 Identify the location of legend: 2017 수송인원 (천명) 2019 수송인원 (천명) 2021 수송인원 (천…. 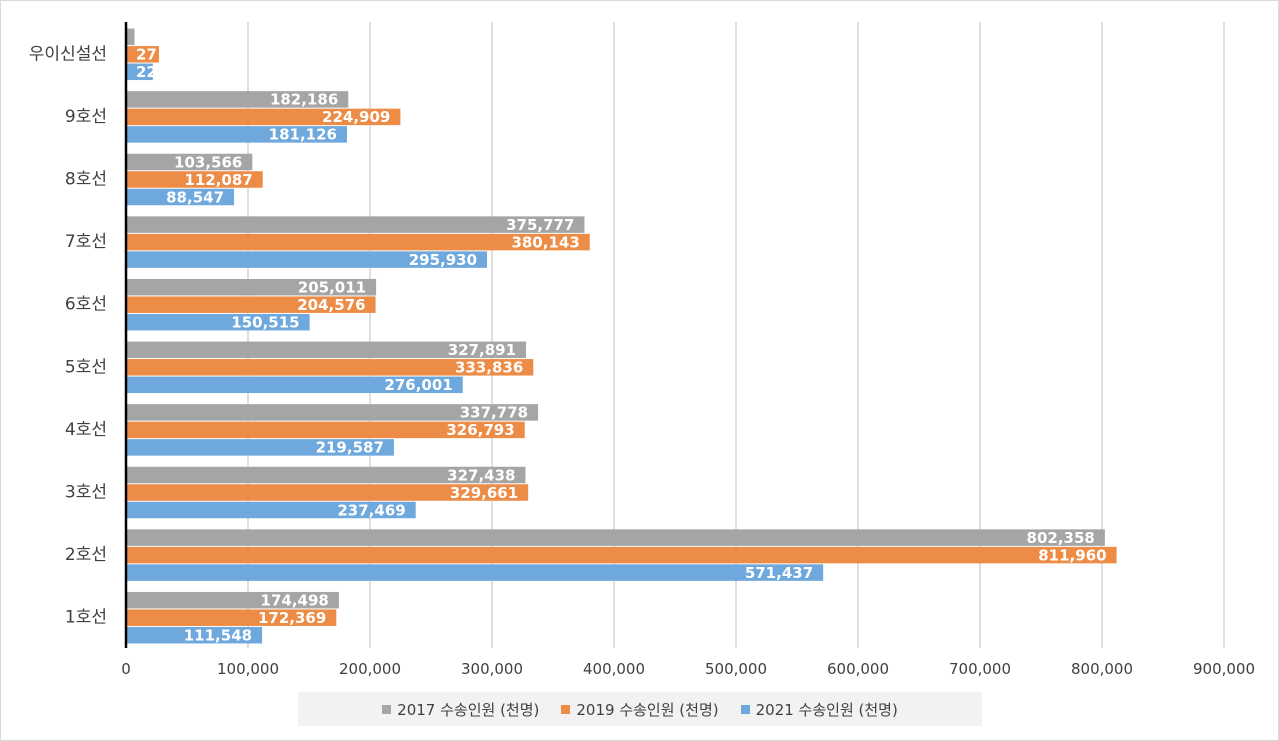
(640, 709).